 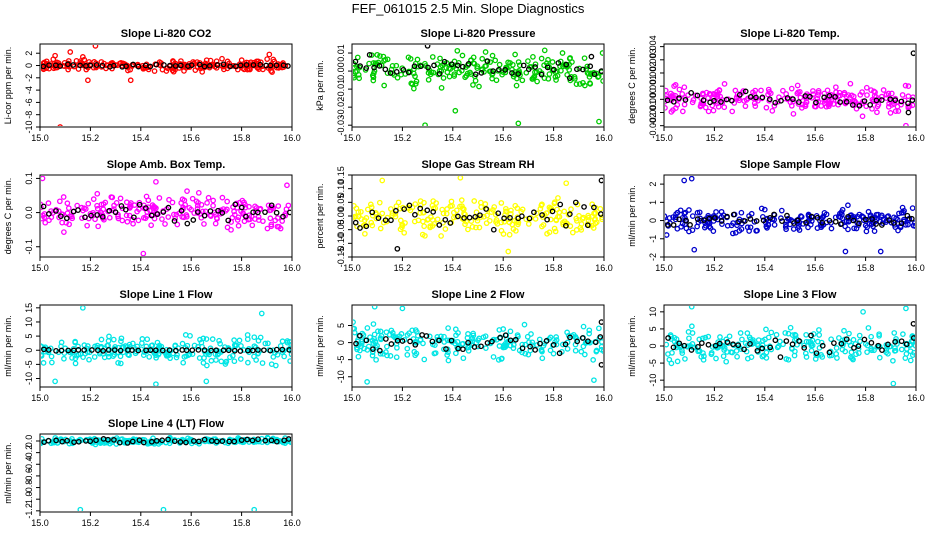 I want to click on y-axis-label: percent per min., so click(x=320, y=215).